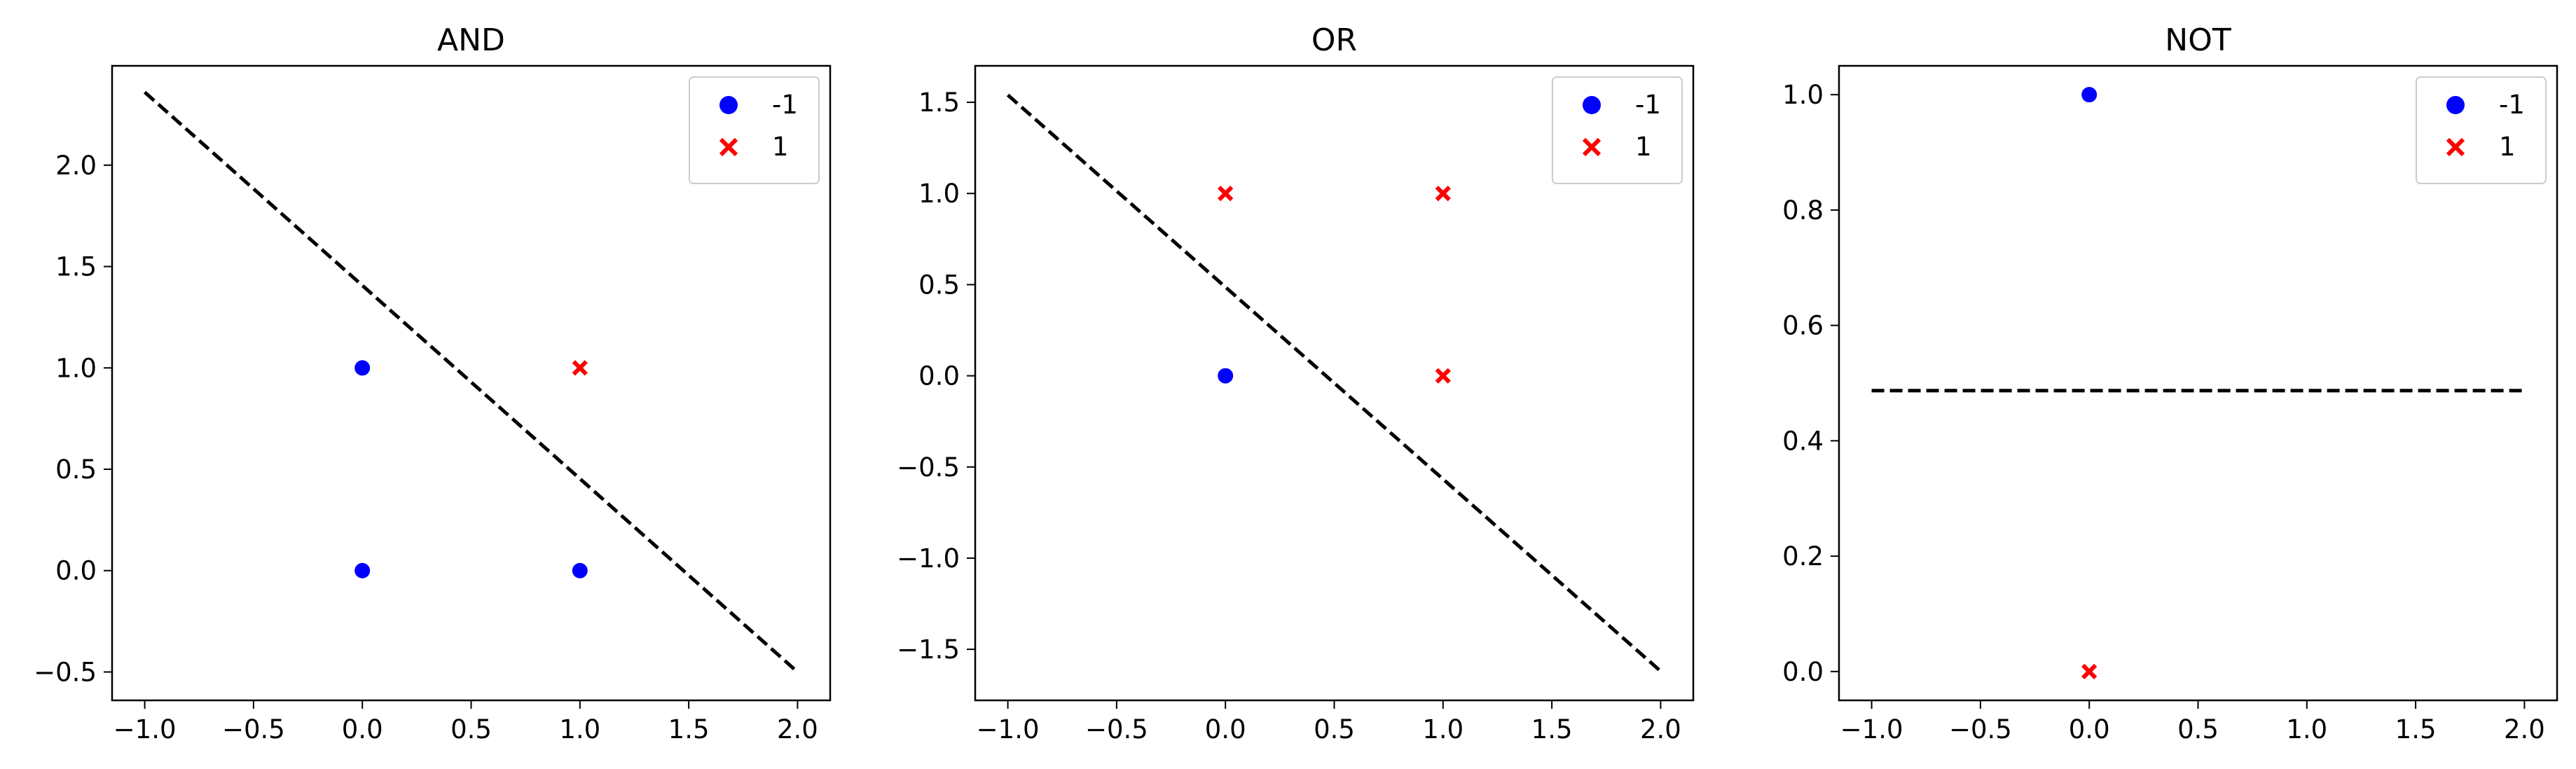 The image size is (2576, 769). Describe the element at coordinates (1803, 556) in the screenshot. I see `y-tick-label: 0.2` at that location.